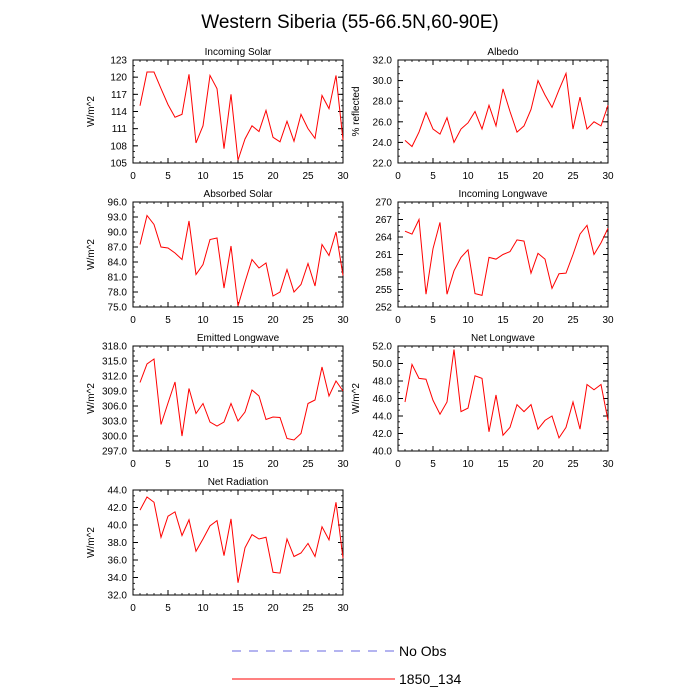 Image resolution: width=700 pixels, height=700 pixels. What do you see at coordinates (503, 194) in the screenshot?
I see `panel-title: Incoming Longwave` at bounding box center [503, 194].